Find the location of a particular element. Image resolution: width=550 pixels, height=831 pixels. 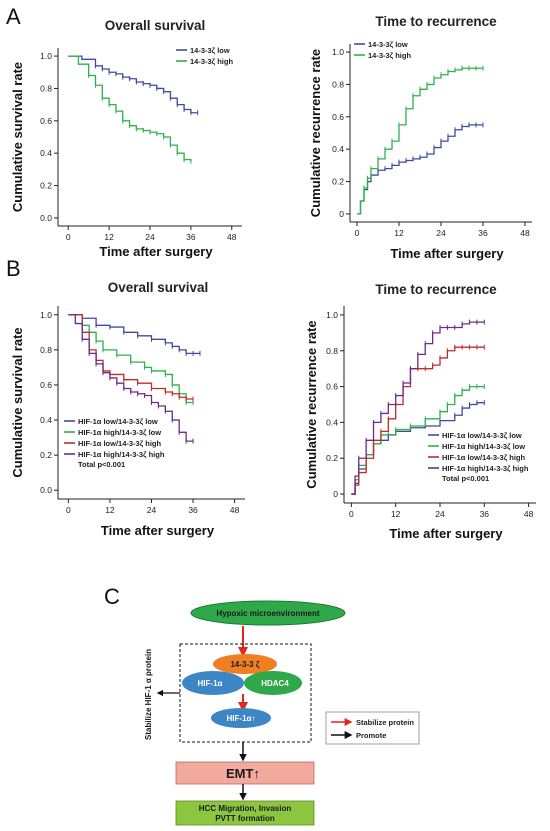

dashed-complex-box is located at coordinates (245, 693).